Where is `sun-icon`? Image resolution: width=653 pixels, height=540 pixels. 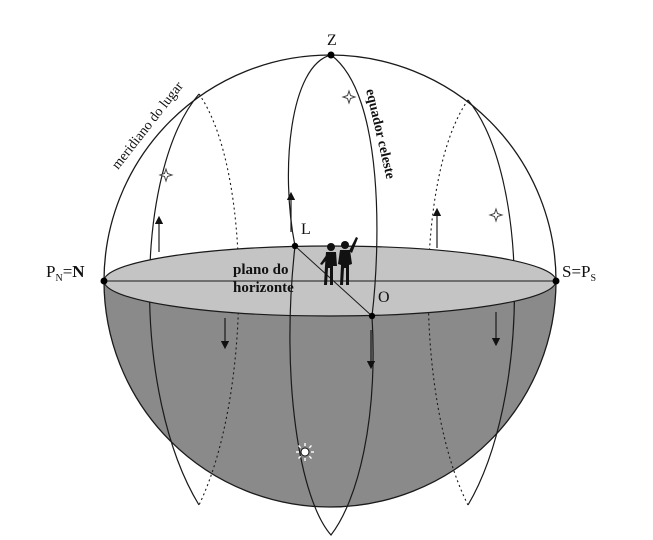 sun-icon is located at coordinates (305, 452).